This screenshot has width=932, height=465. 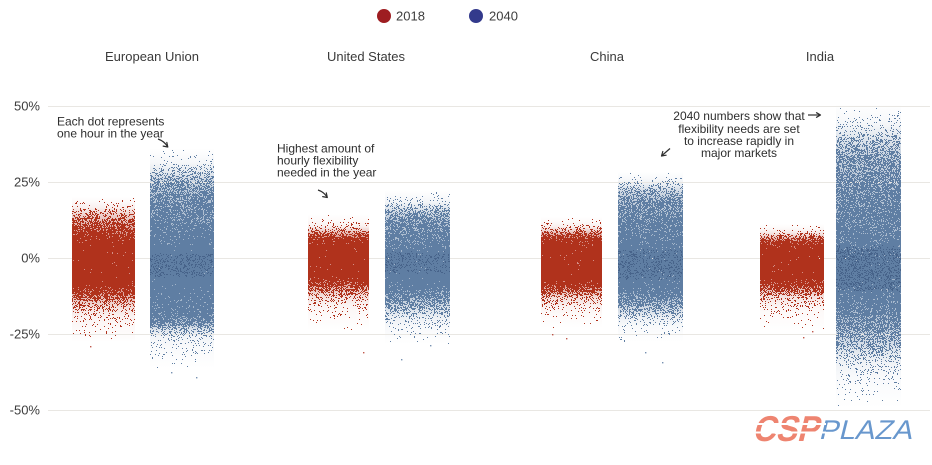 I want to click on svg-text: needed in the year, so click(x=326, y=173).